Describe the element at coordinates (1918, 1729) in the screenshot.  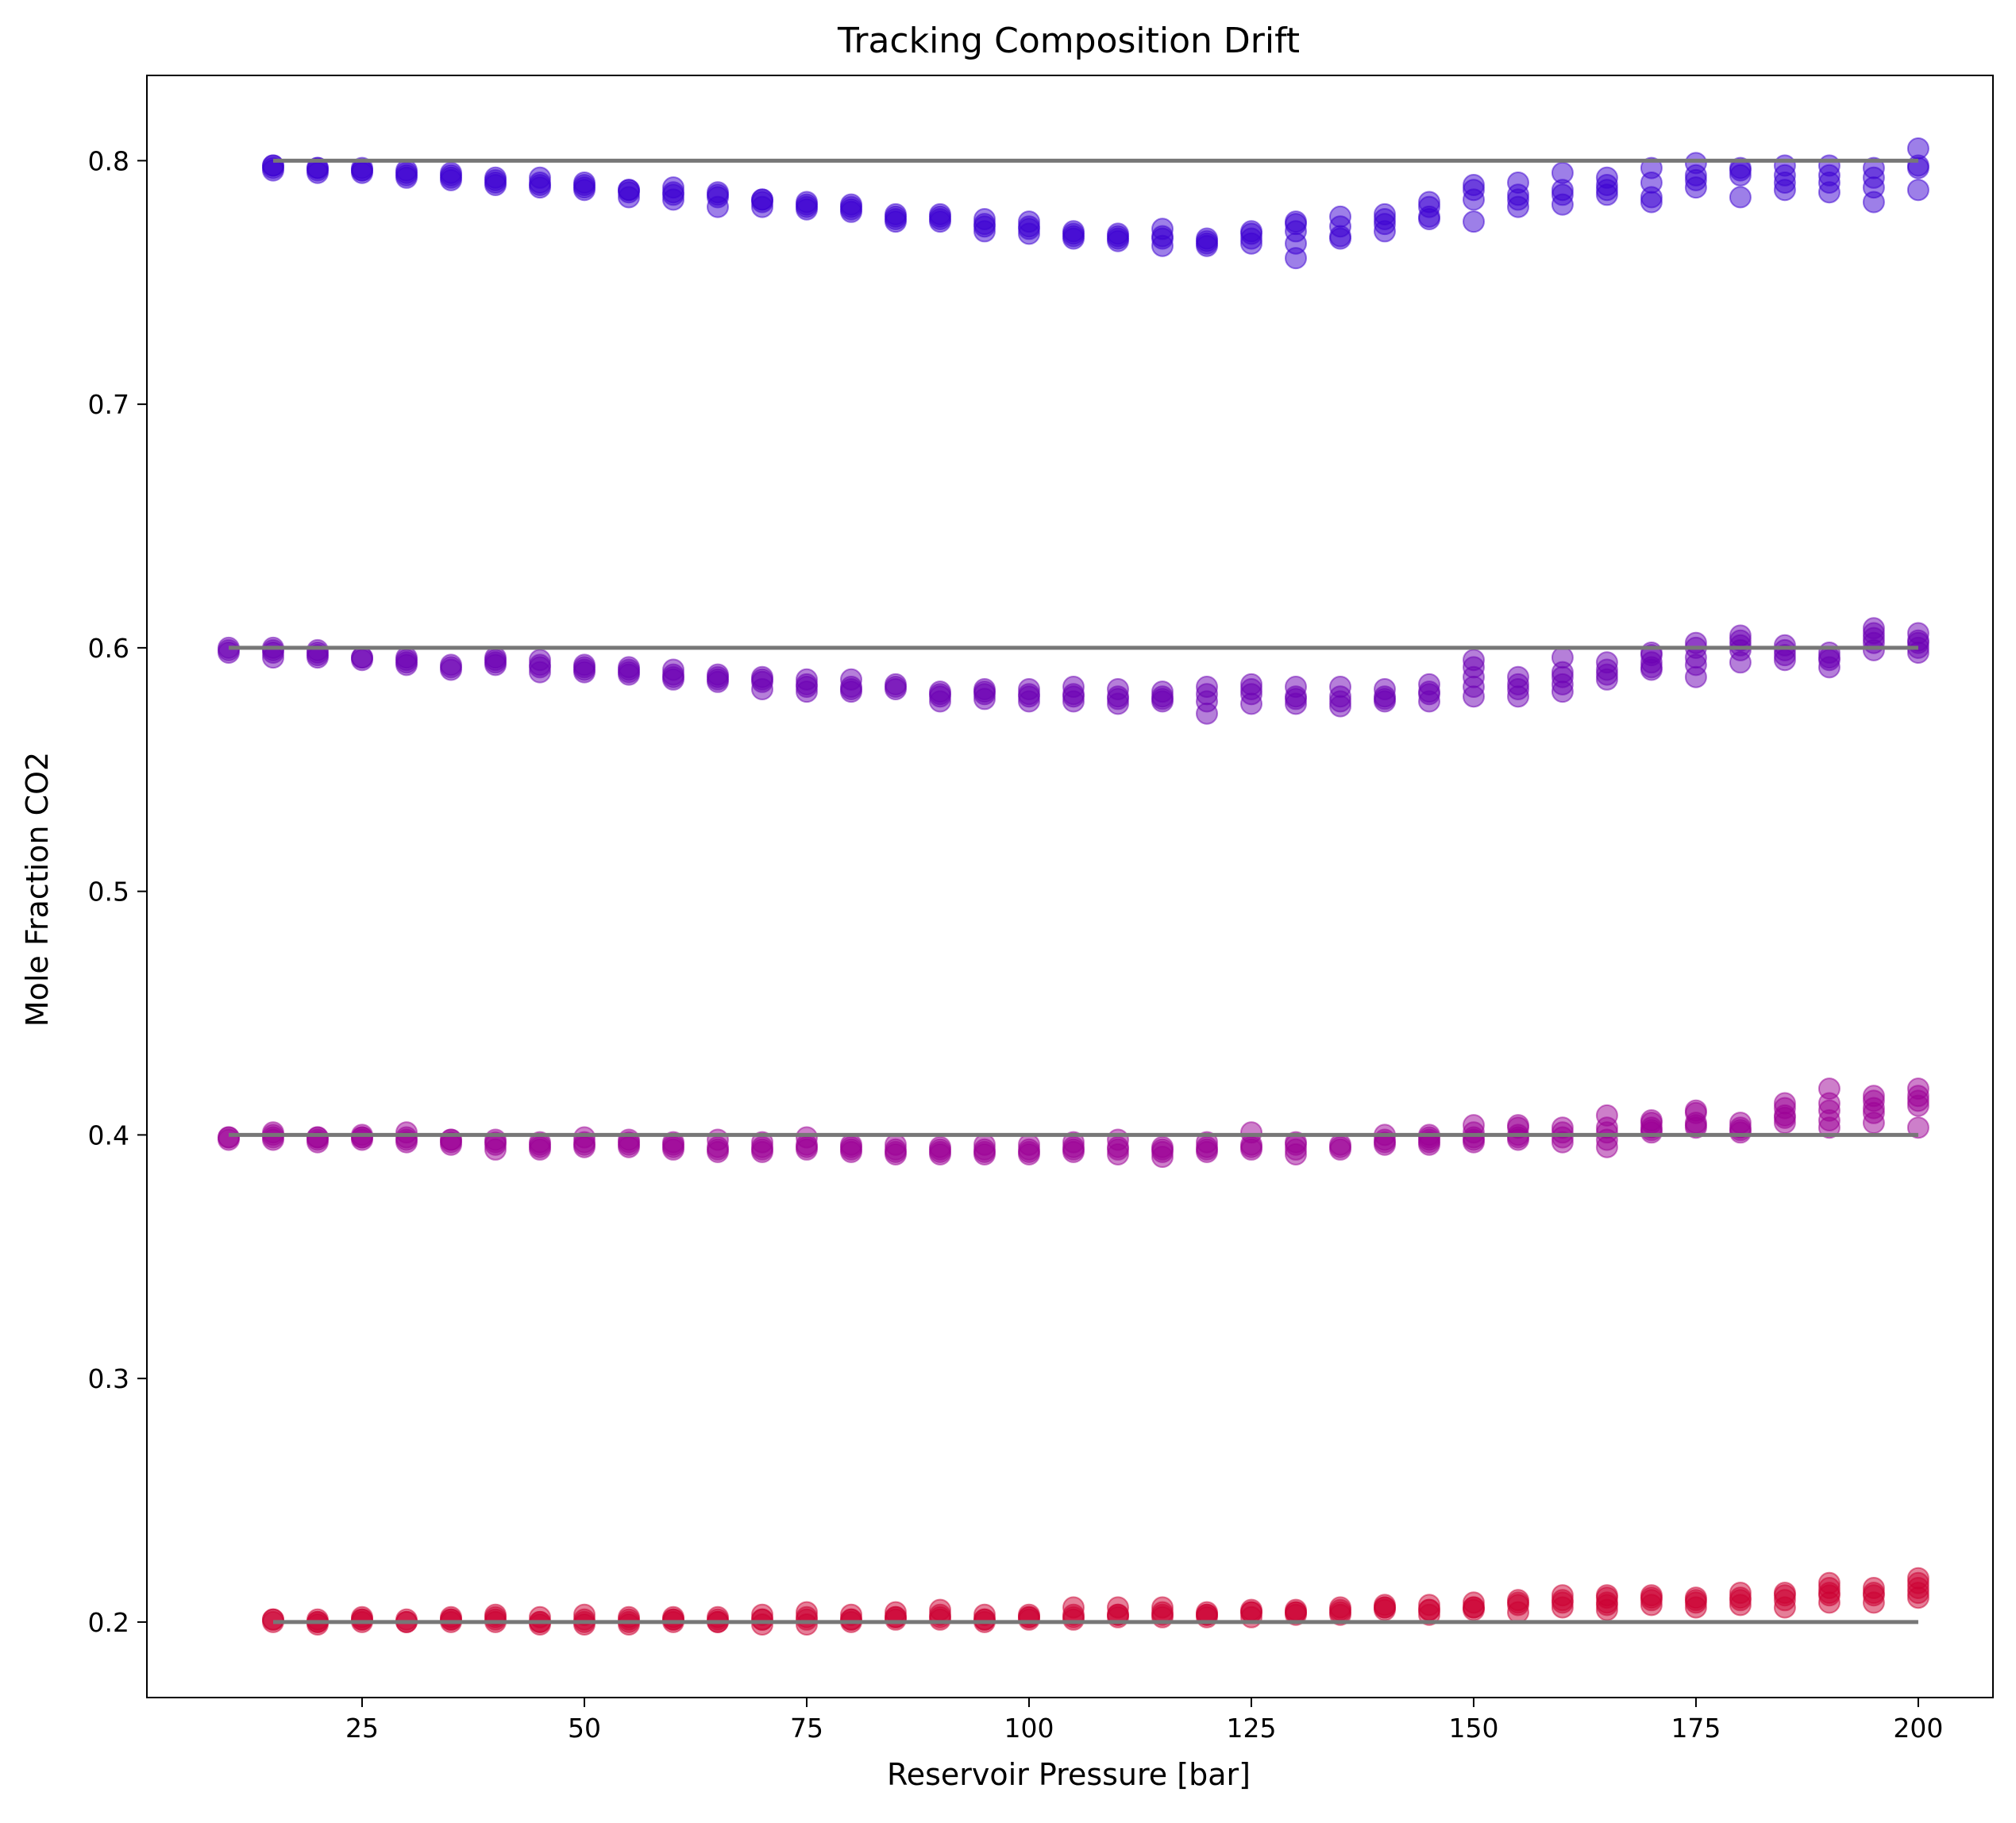
I see `x-tick-label: 200` at that location.